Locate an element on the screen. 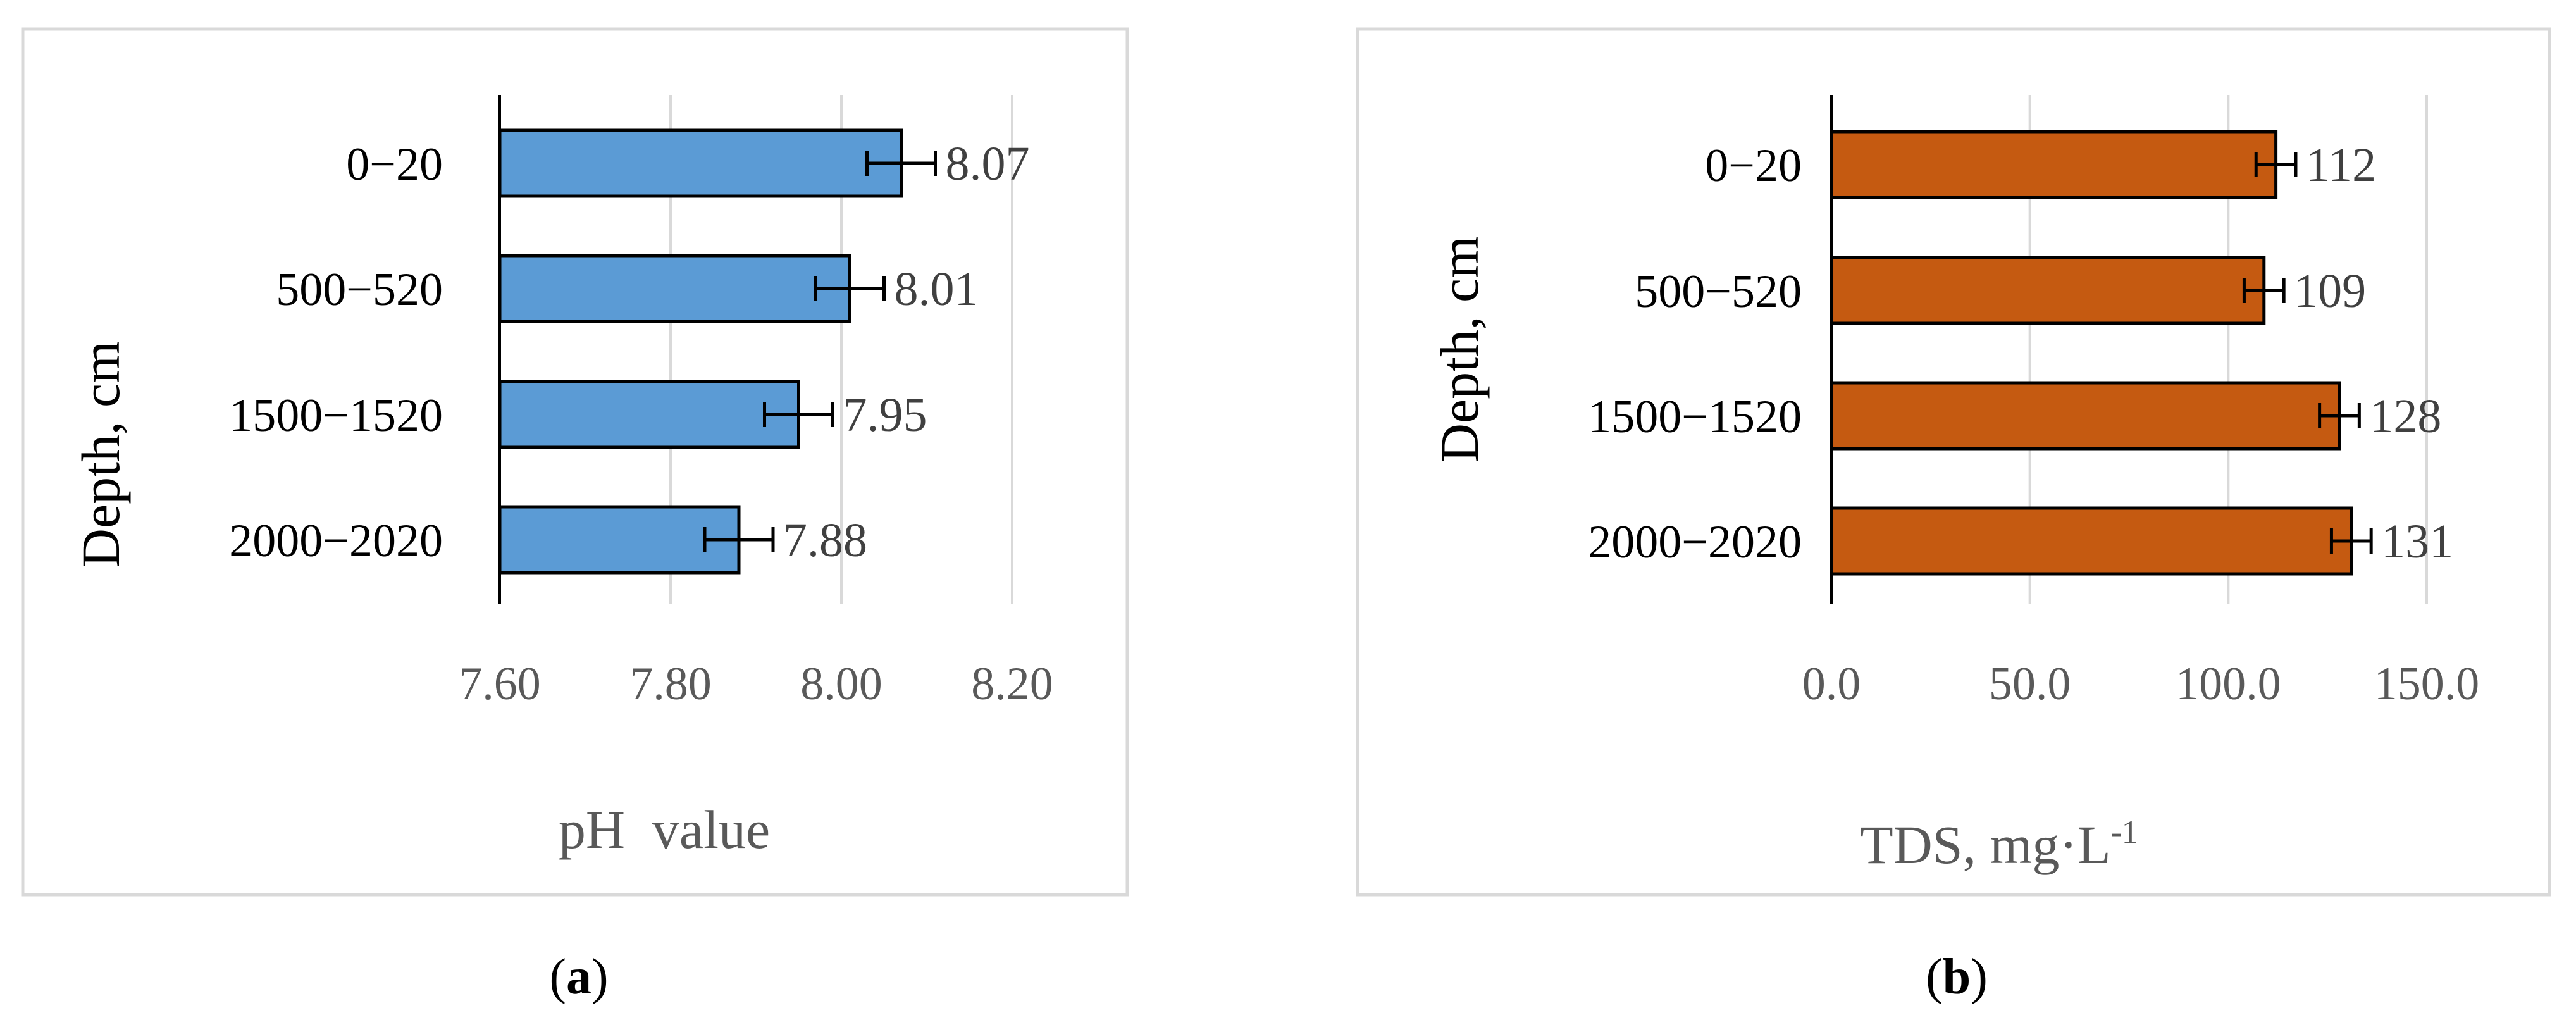 The height and width of the screenshot is (1020, 2576). chart-a-categories: 0−20 500−520 1500−1520 2000−2020 is located at coordinates (336, 353).